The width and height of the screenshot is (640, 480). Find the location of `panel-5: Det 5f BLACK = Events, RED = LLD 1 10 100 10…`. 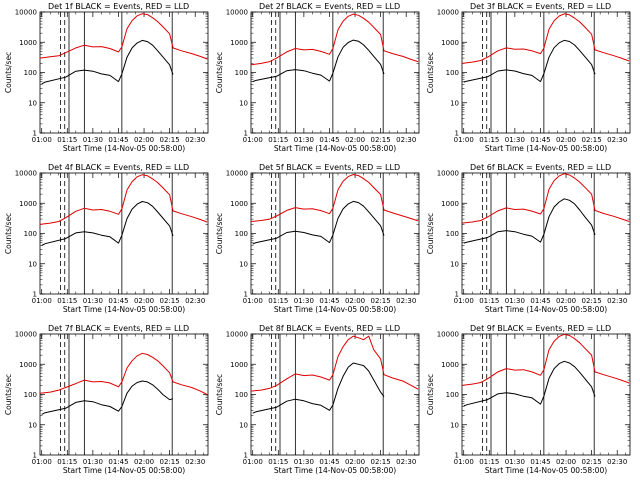

panel-5: Det 5f BLACK = Events, RED = LLD 1 10 100 10… is located at coordinates (317, 238).